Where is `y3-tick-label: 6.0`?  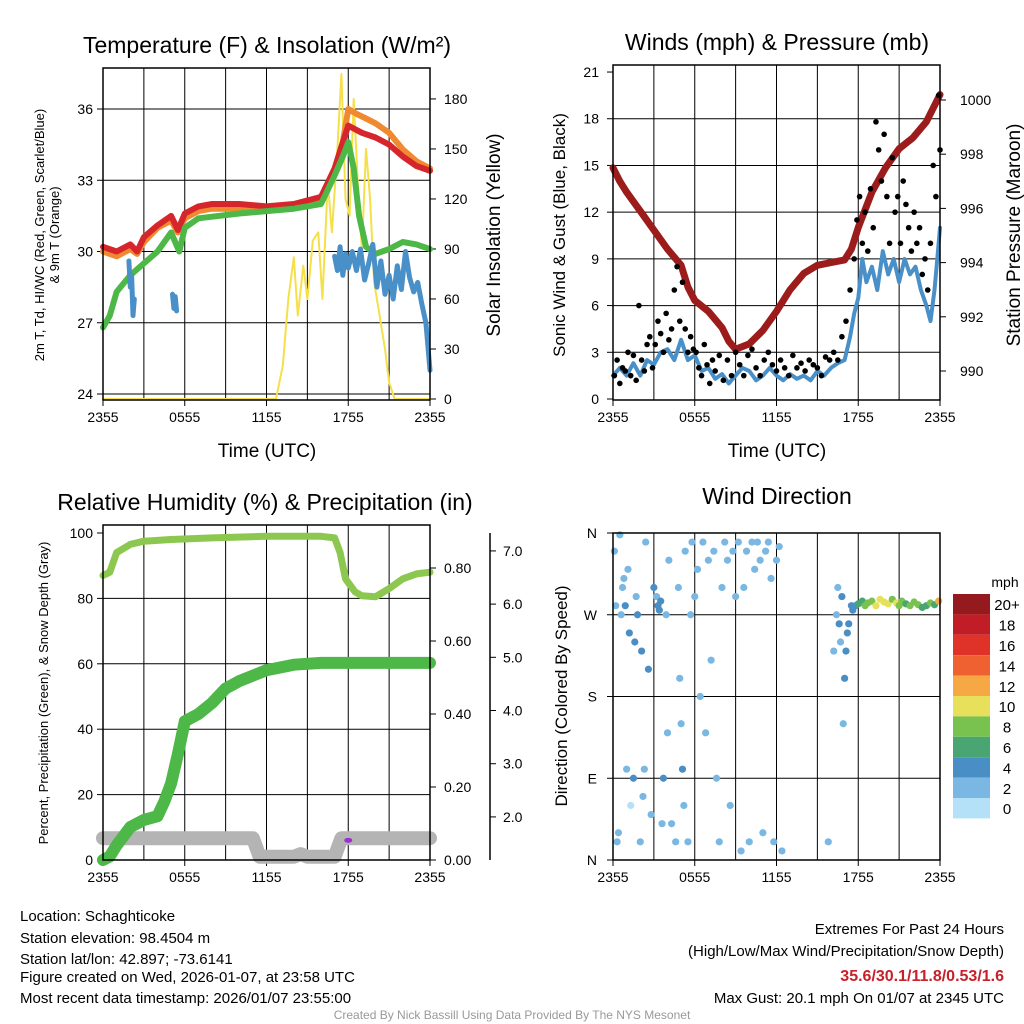 y3-tick-label: 6.0 is located at coordinates (513, 604).